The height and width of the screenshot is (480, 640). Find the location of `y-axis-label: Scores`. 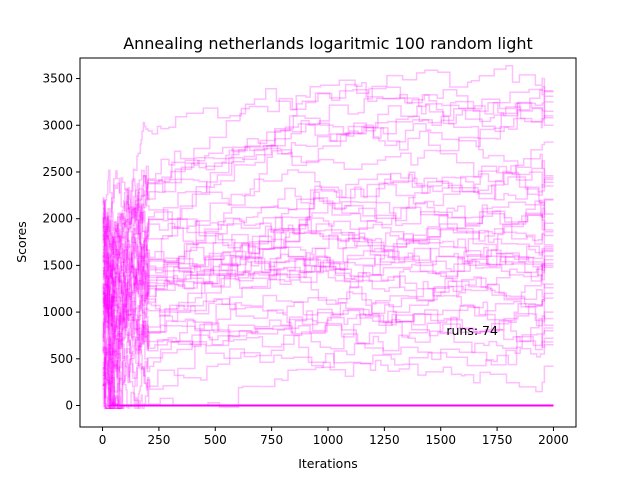

y-axis-label: Scores is located at coordinates (21, 242).